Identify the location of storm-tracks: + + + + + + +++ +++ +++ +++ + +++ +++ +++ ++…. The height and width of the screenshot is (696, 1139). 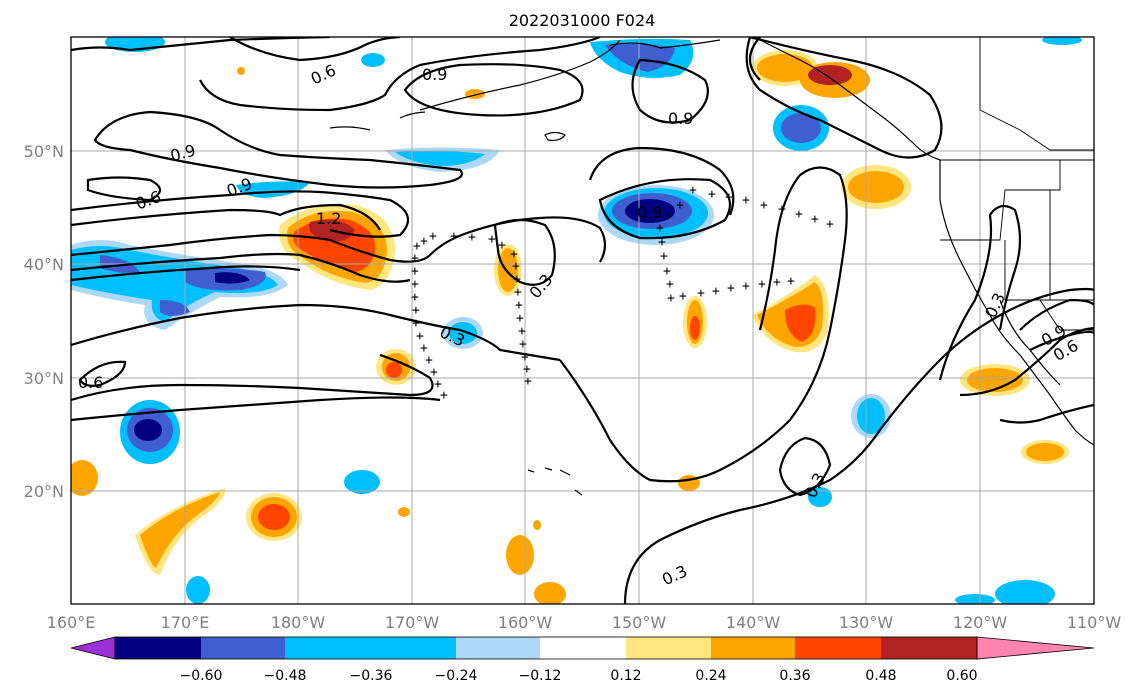
(622, 293).